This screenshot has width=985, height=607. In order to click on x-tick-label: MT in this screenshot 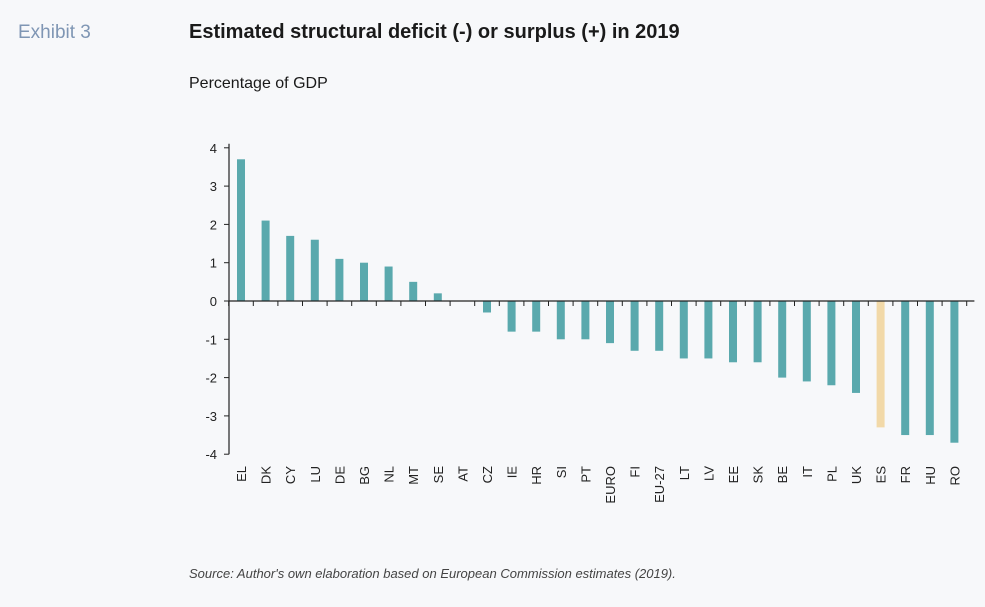, I will do `click(413, 475)`.